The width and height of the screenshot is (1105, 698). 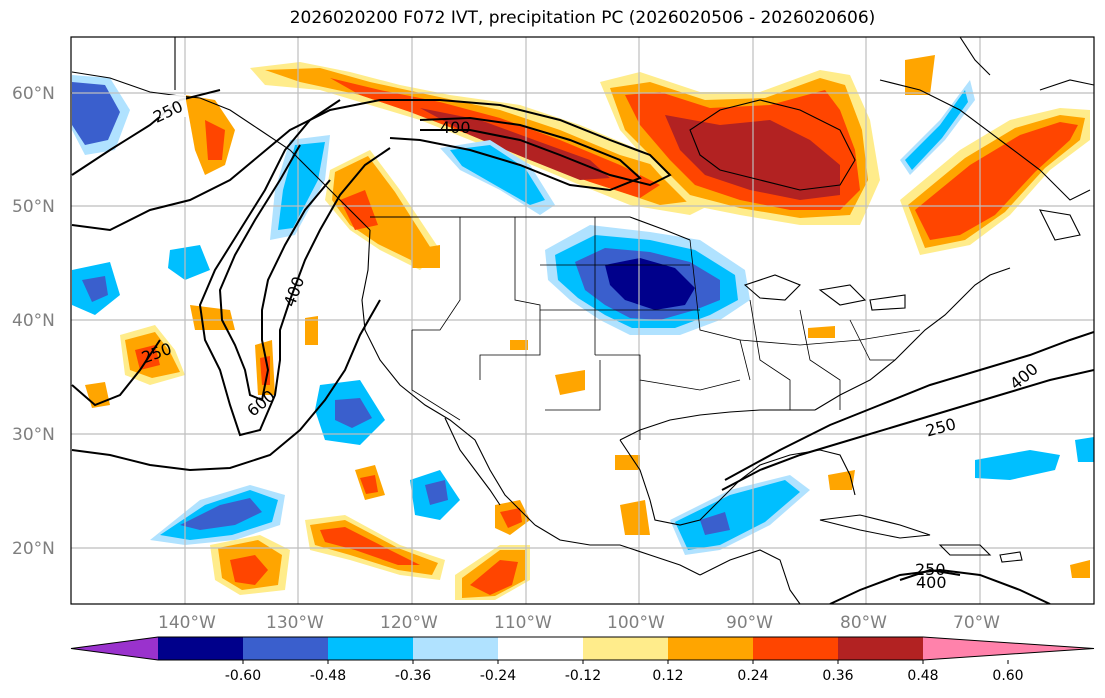 I want to click on lon-label-120w: 120°W, so click(x=409, y=623).